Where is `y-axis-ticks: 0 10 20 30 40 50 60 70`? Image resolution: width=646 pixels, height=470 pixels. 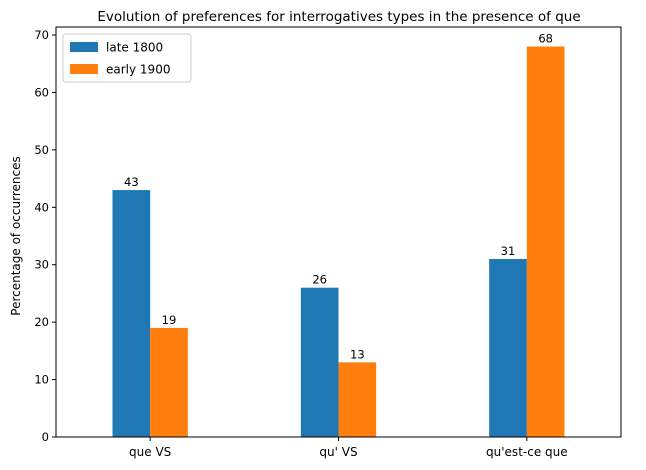 y-axis-ticks: 0 10 20 30 40 50 60 70 is located at coordinates (45, 236).